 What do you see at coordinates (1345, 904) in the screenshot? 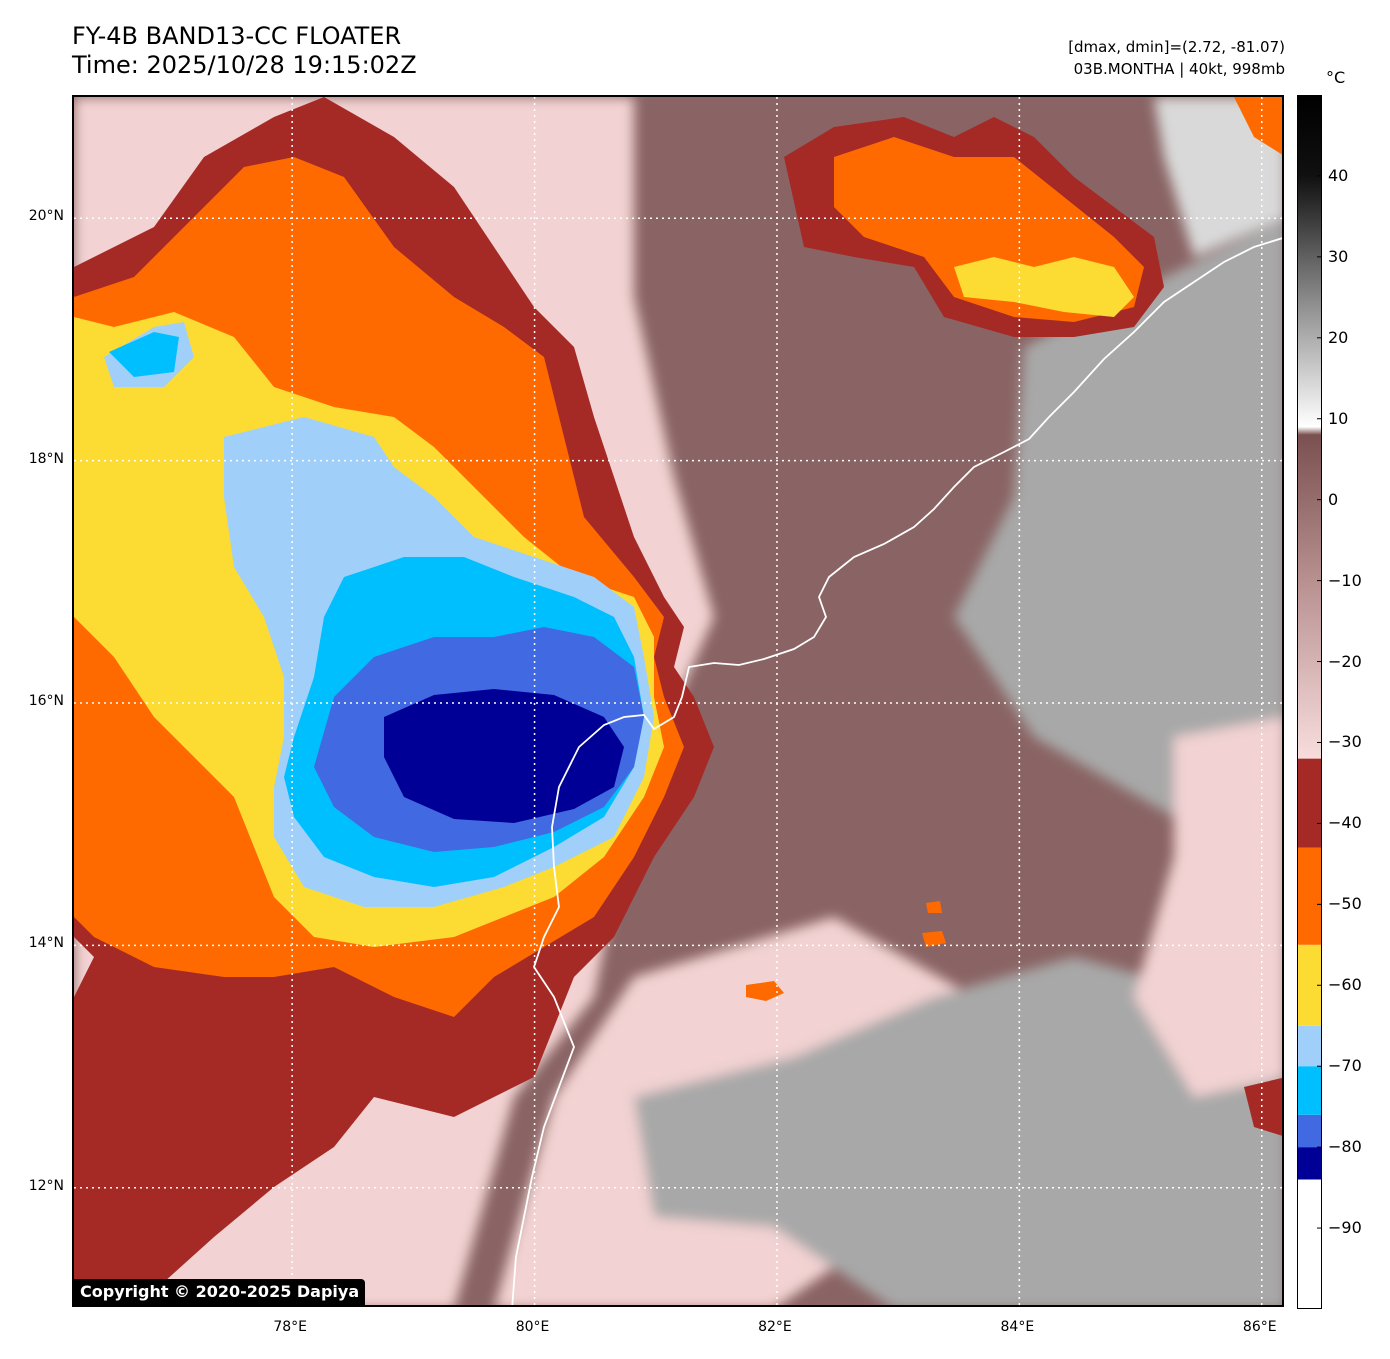
I see `colorbar-tick-label: −50` at bounding box center [1345, 904].